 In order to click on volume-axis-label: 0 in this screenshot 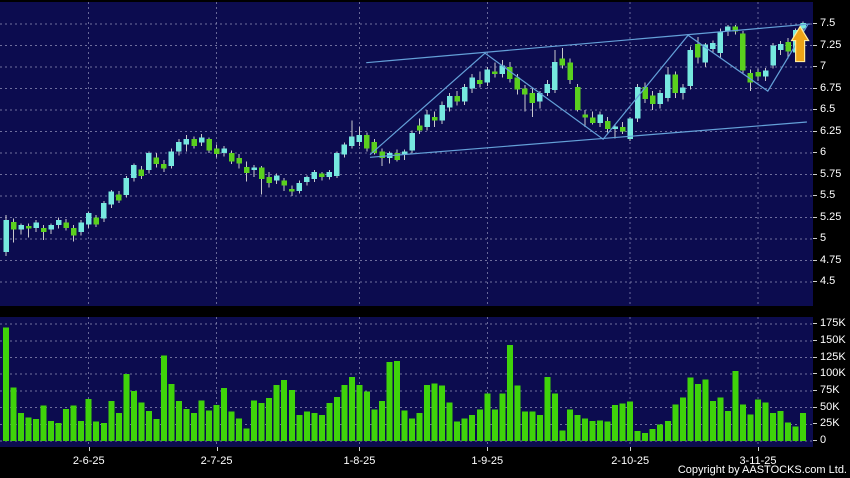, I will do `click(831, 440)`.